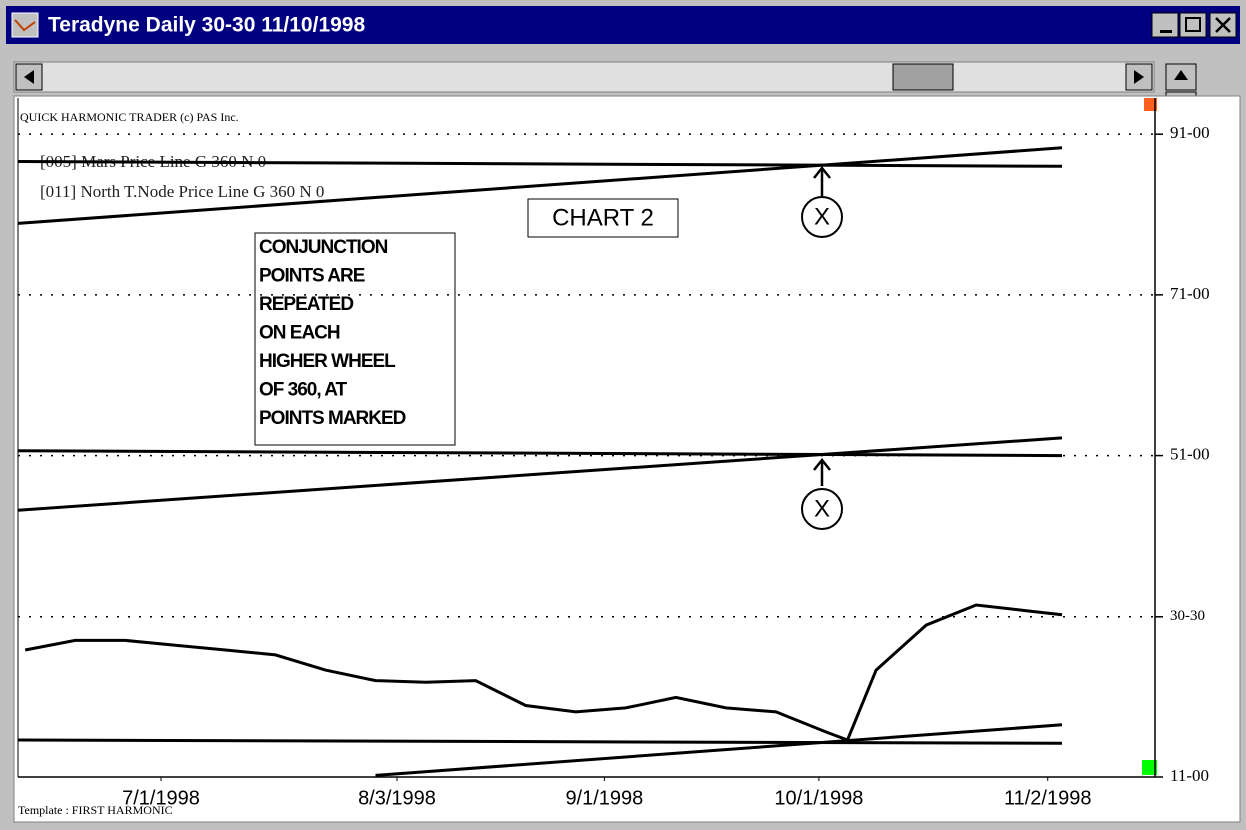 The height and width of the screenshot is (830, 1246). What do you see at coordinates (182, 191) in the screenshot?
I see `legend-entry: [011] North T.Node Price Line G 360 N 0` at bounding box center [182, 191].